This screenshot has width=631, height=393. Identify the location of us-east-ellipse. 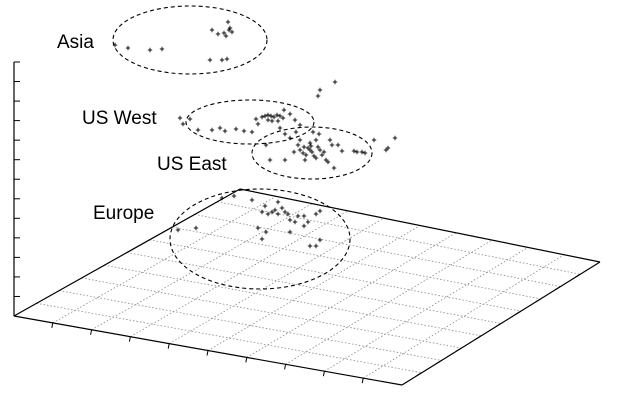
(312, 153).